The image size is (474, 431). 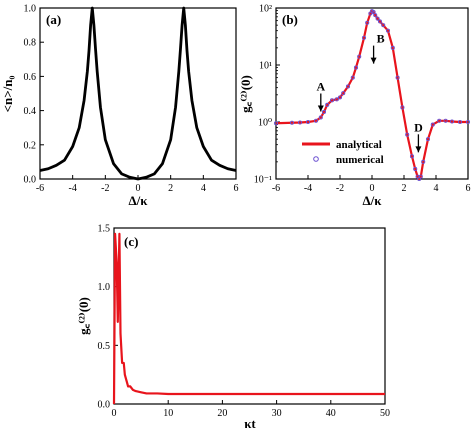 What do you see at coordinates (369, 92) in the screenshot?
I see `panel-b-annotations: A B D` at bounding box center [369, 92].